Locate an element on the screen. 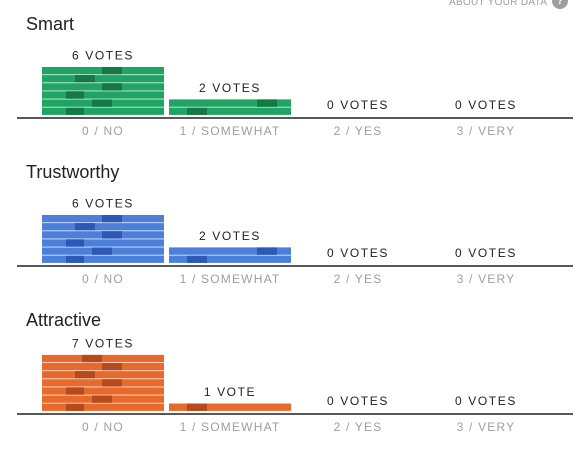 This screenshot has height=468, width=584. question-mark-icon: ? is located at coordinates (560, 4).